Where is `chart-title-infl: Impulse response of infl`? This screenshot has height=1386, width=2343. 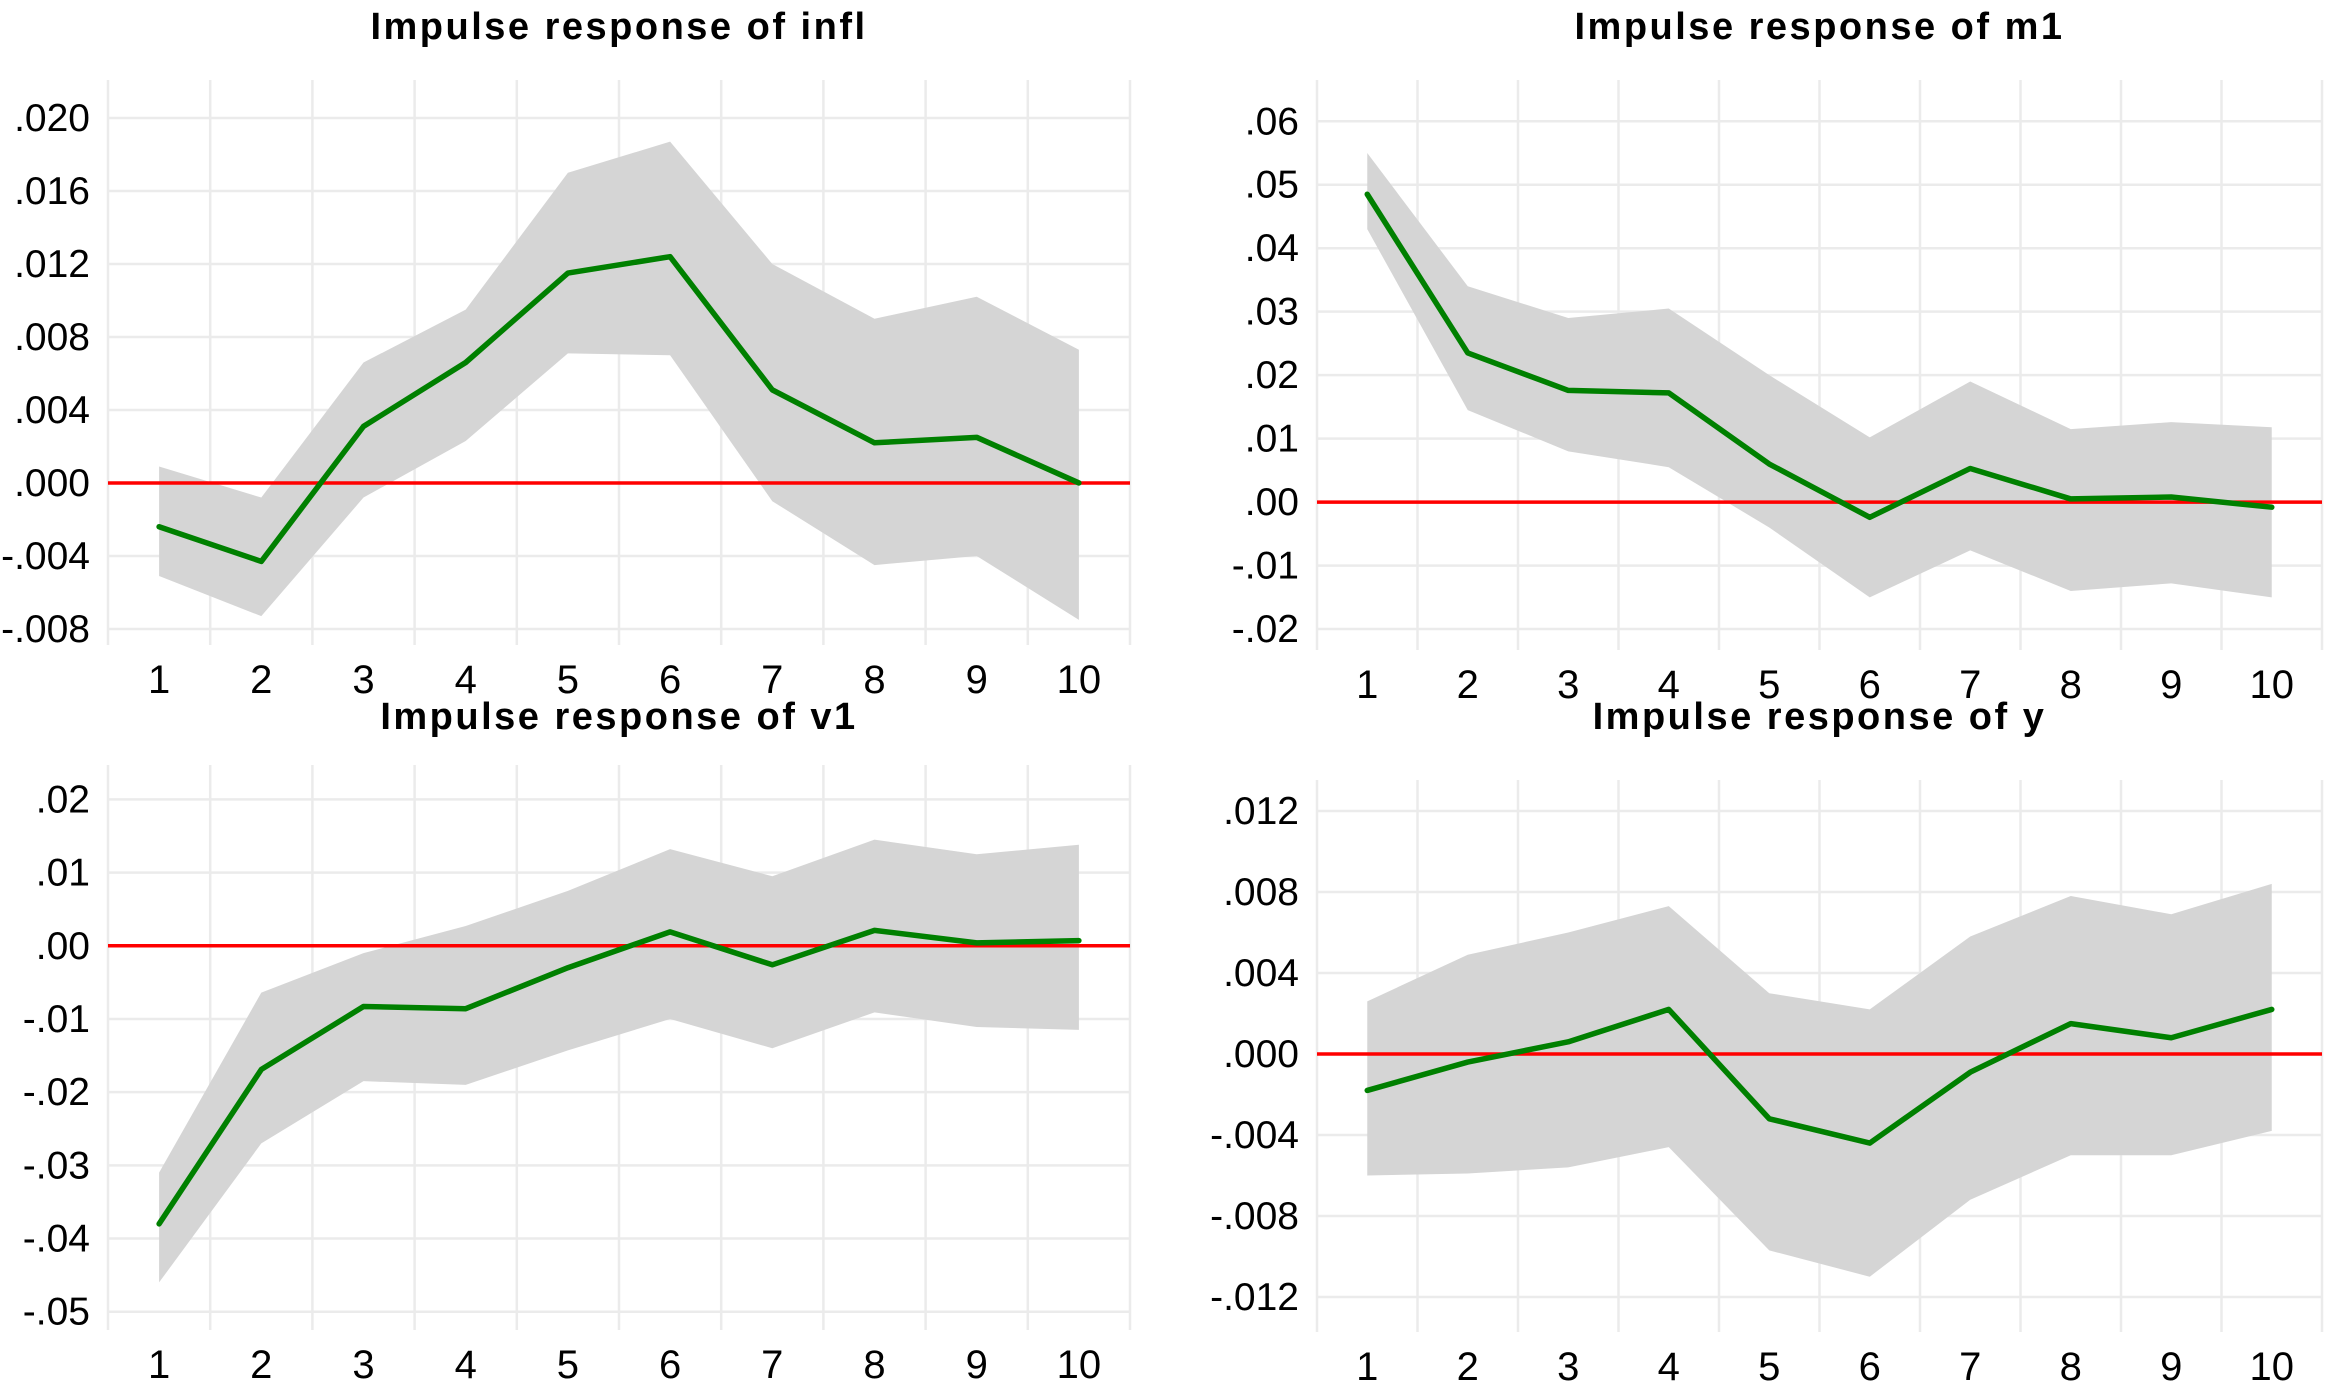
chart-title-infl: Impulse response of infl is located at coordinates (619, 27).